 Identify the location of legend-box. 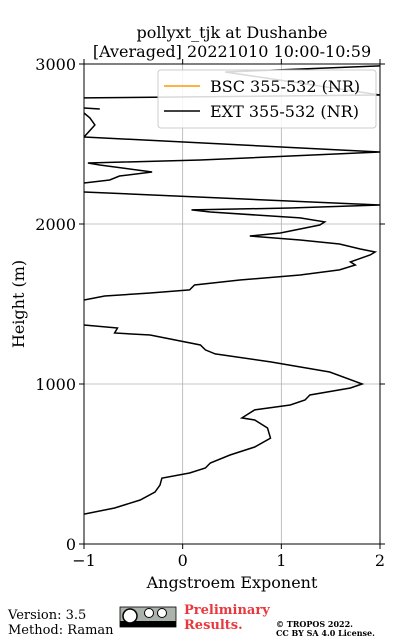
(267, 99).